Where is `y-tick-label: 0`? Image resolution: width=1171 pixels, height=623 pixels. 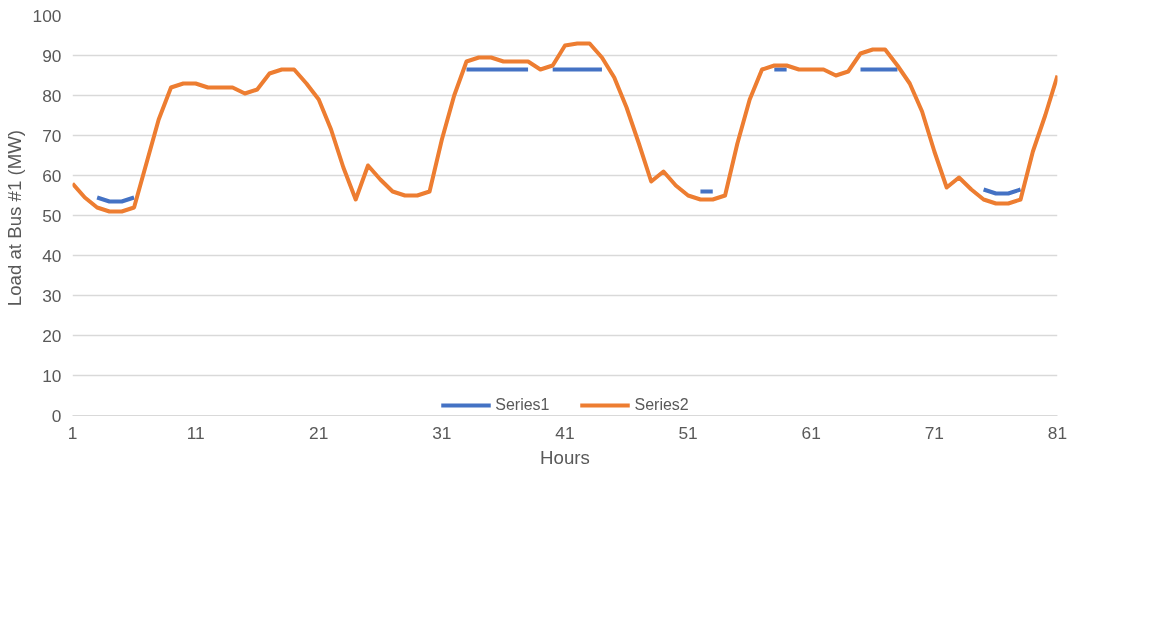 y-tick-label: 0 is located at coordinates (56, 415).